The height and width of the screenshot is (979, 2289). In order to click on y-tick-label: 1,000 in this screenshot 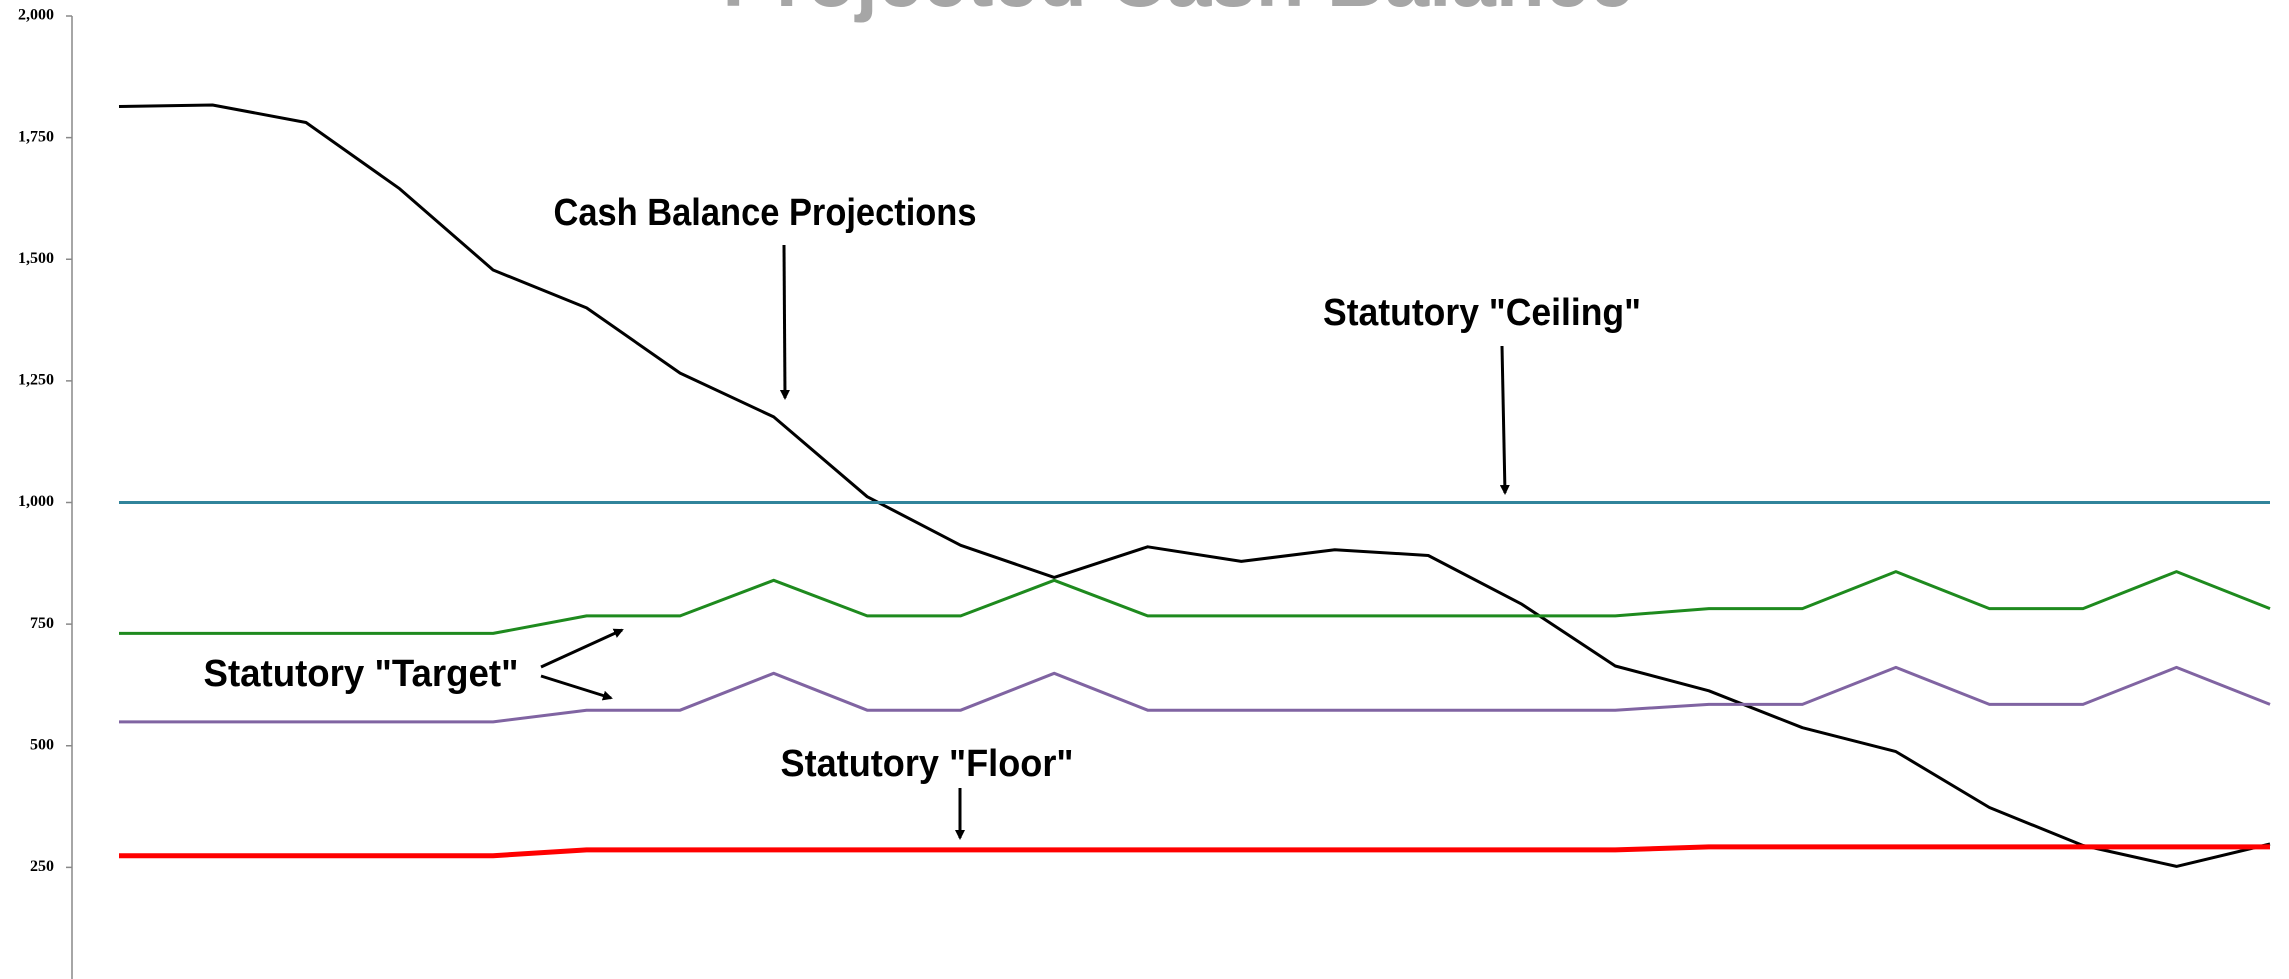, I will do `click(36, 501)`.